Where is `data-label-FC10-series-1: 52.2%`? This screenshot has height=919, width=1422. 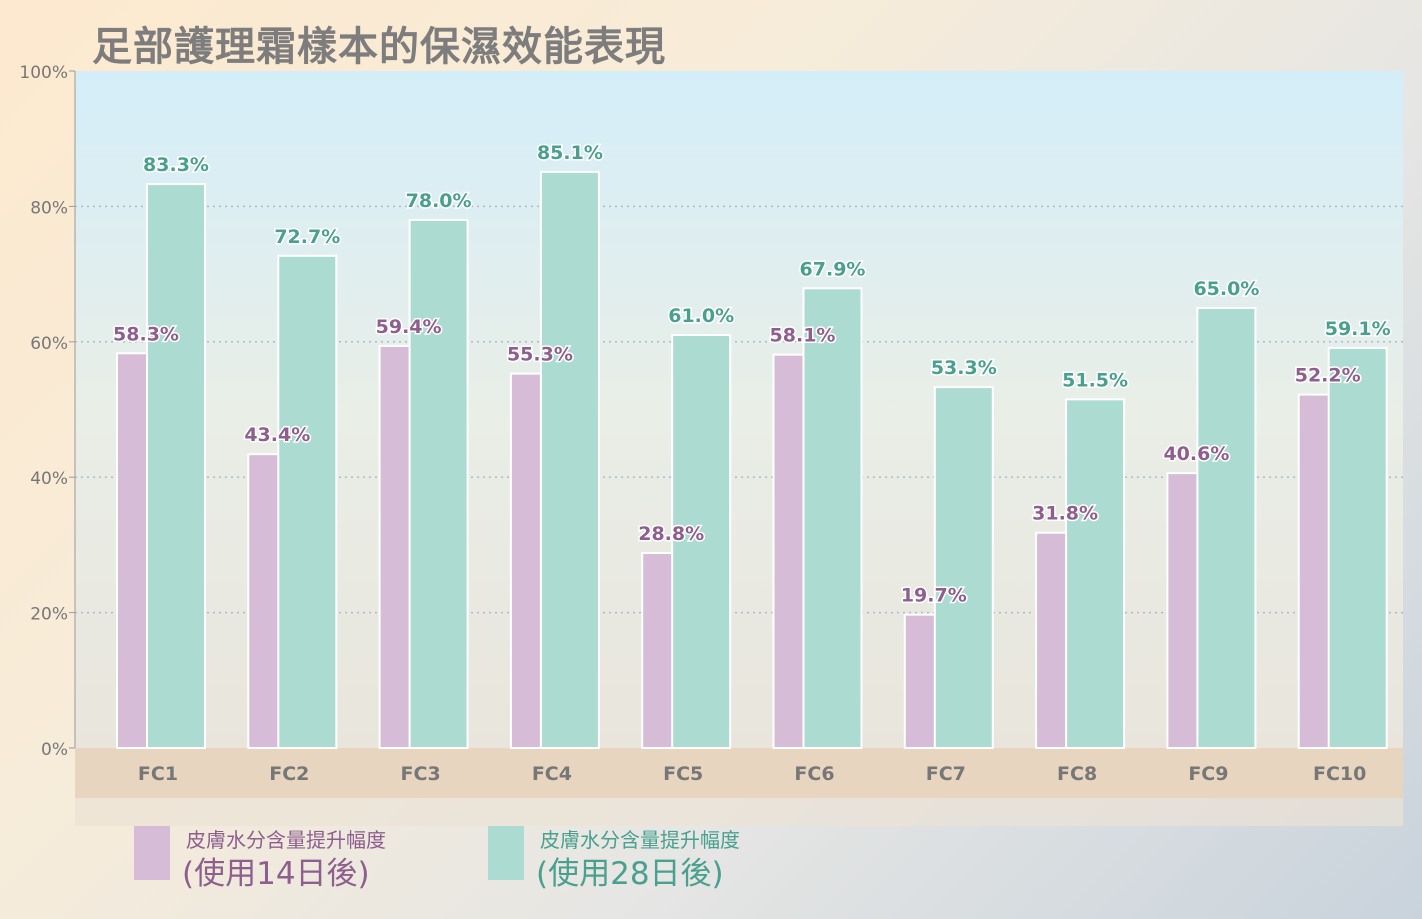
data-label-FC10-series-1: 52.2% is located at coordinates (1328, 376).